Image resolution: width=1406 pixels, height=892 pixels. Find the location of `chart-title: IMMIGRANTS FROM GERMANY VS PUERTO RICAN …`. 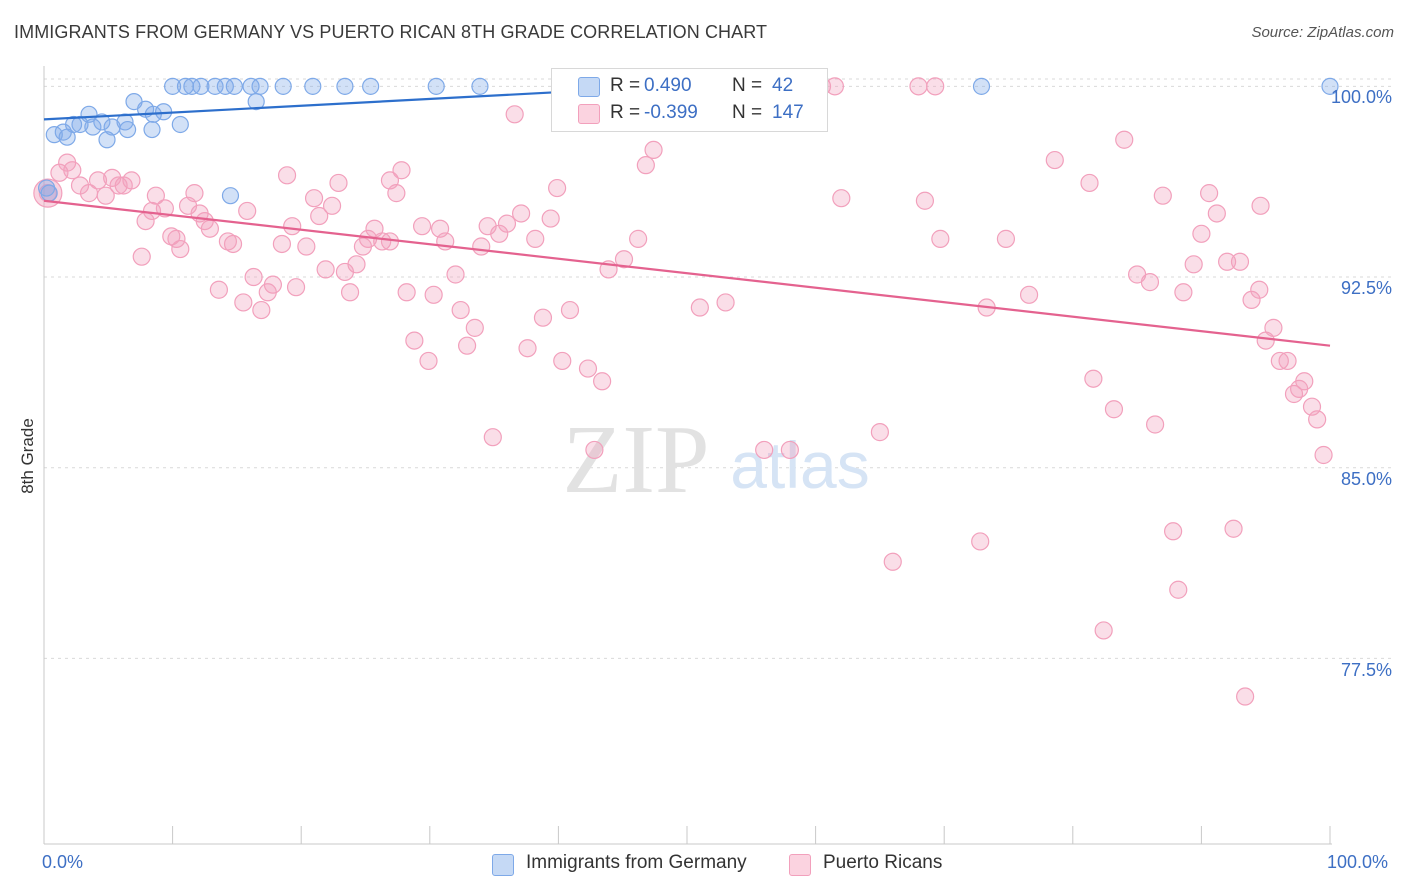

chart-title: IMMIGRANTS FROM GERMANY VS PUERTO RICAN … is located at coordinates (391, 32).